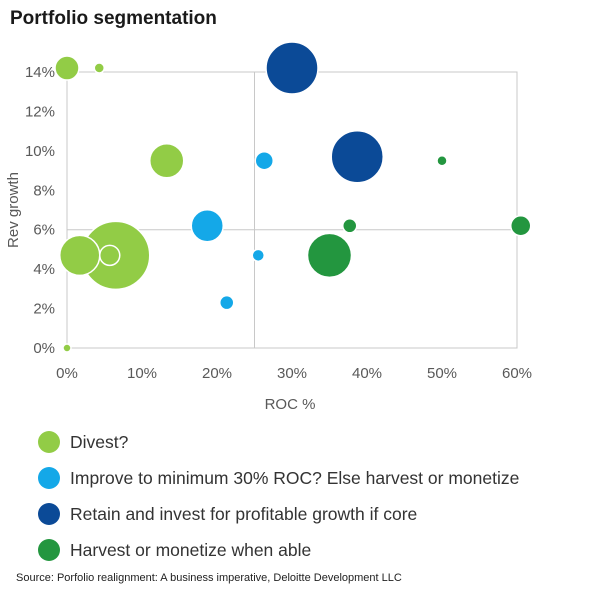 The width and height of the screenshot is (590, 595). Describe the element at coordinates (191, 549) in the screenshot. I see `legend-label: Harvest or monetize when able` at that location.